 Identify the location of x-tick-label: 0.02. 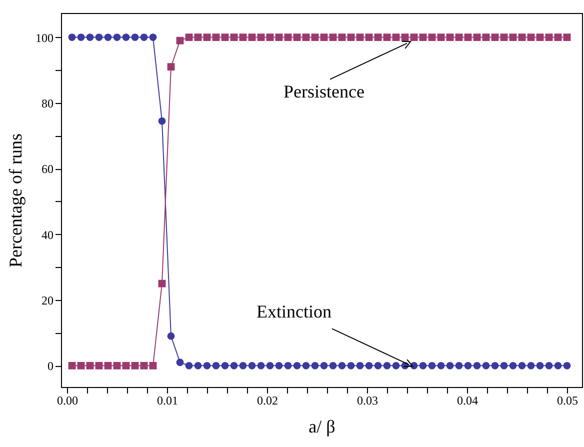
(267, 401).